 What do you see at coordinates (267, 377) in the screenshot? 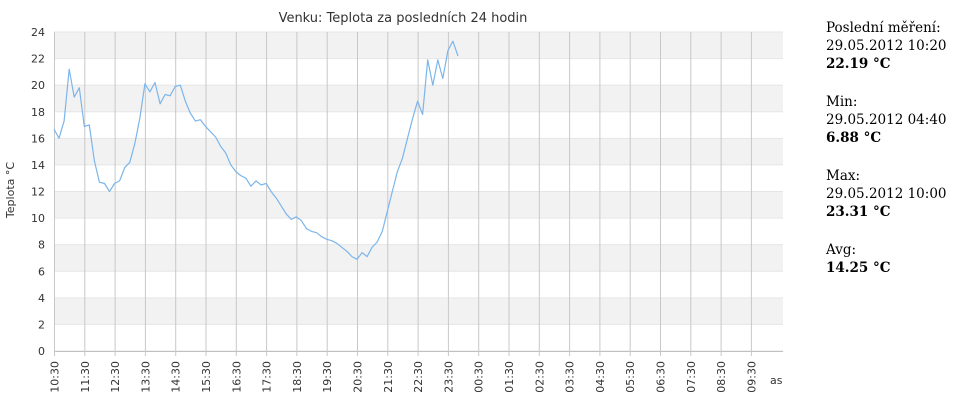
I see `x-tick-label: 17:30` at bounding box center [267, 377].